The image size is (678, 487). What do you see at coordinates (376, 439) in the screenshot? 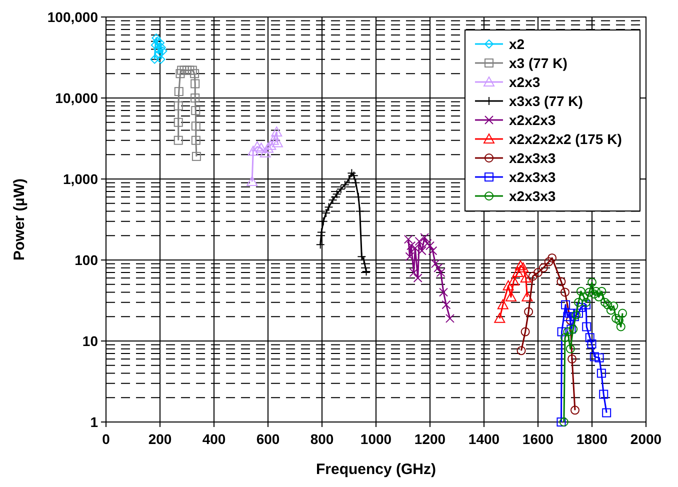
I see `x-tick-label: 1000` at bounding box center [376, 439].